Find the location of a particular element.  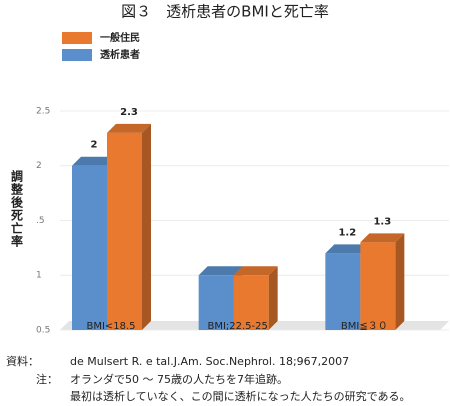

x-tick-label: BMI<18.5 is located at coordinates (110, 326).